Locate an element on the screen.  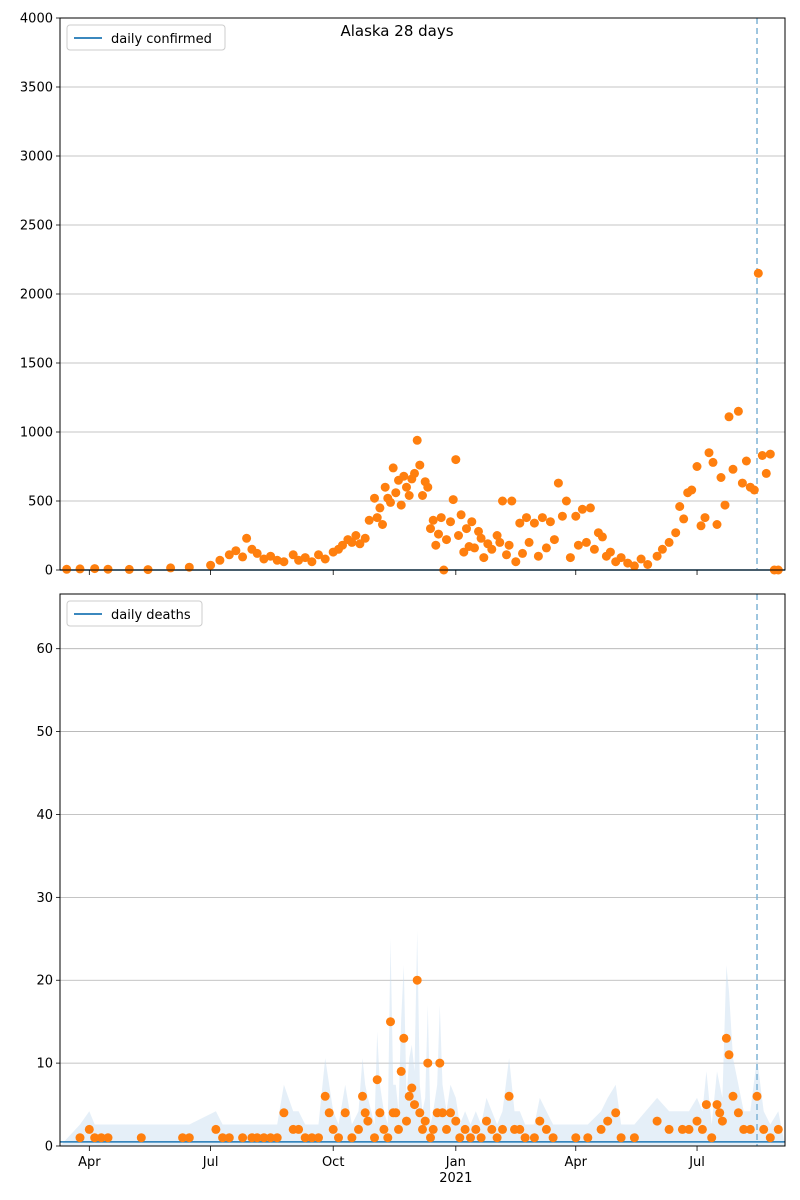
legend: daily confirmed is located at coordinates (146, 37).